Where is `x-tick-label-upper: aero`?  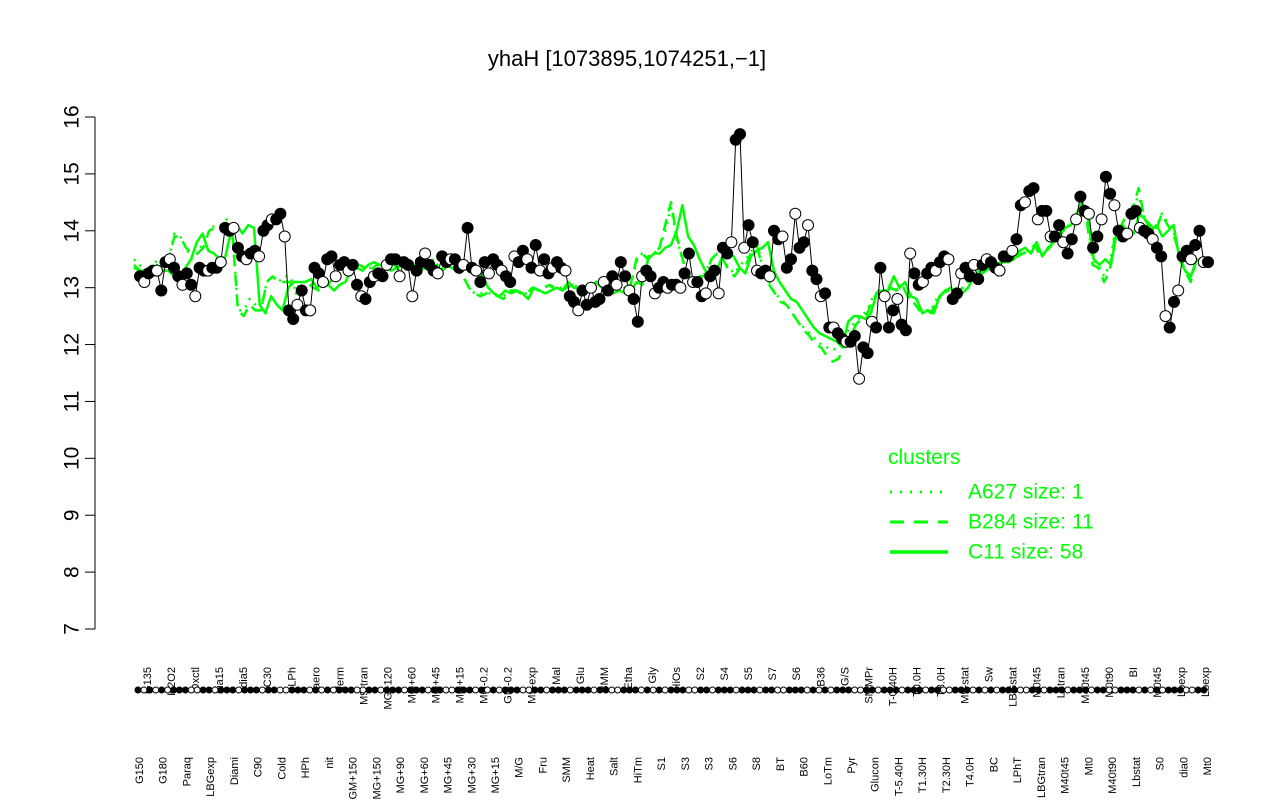 x-tick-label-upper: aero is located at coordinates (316, 678).